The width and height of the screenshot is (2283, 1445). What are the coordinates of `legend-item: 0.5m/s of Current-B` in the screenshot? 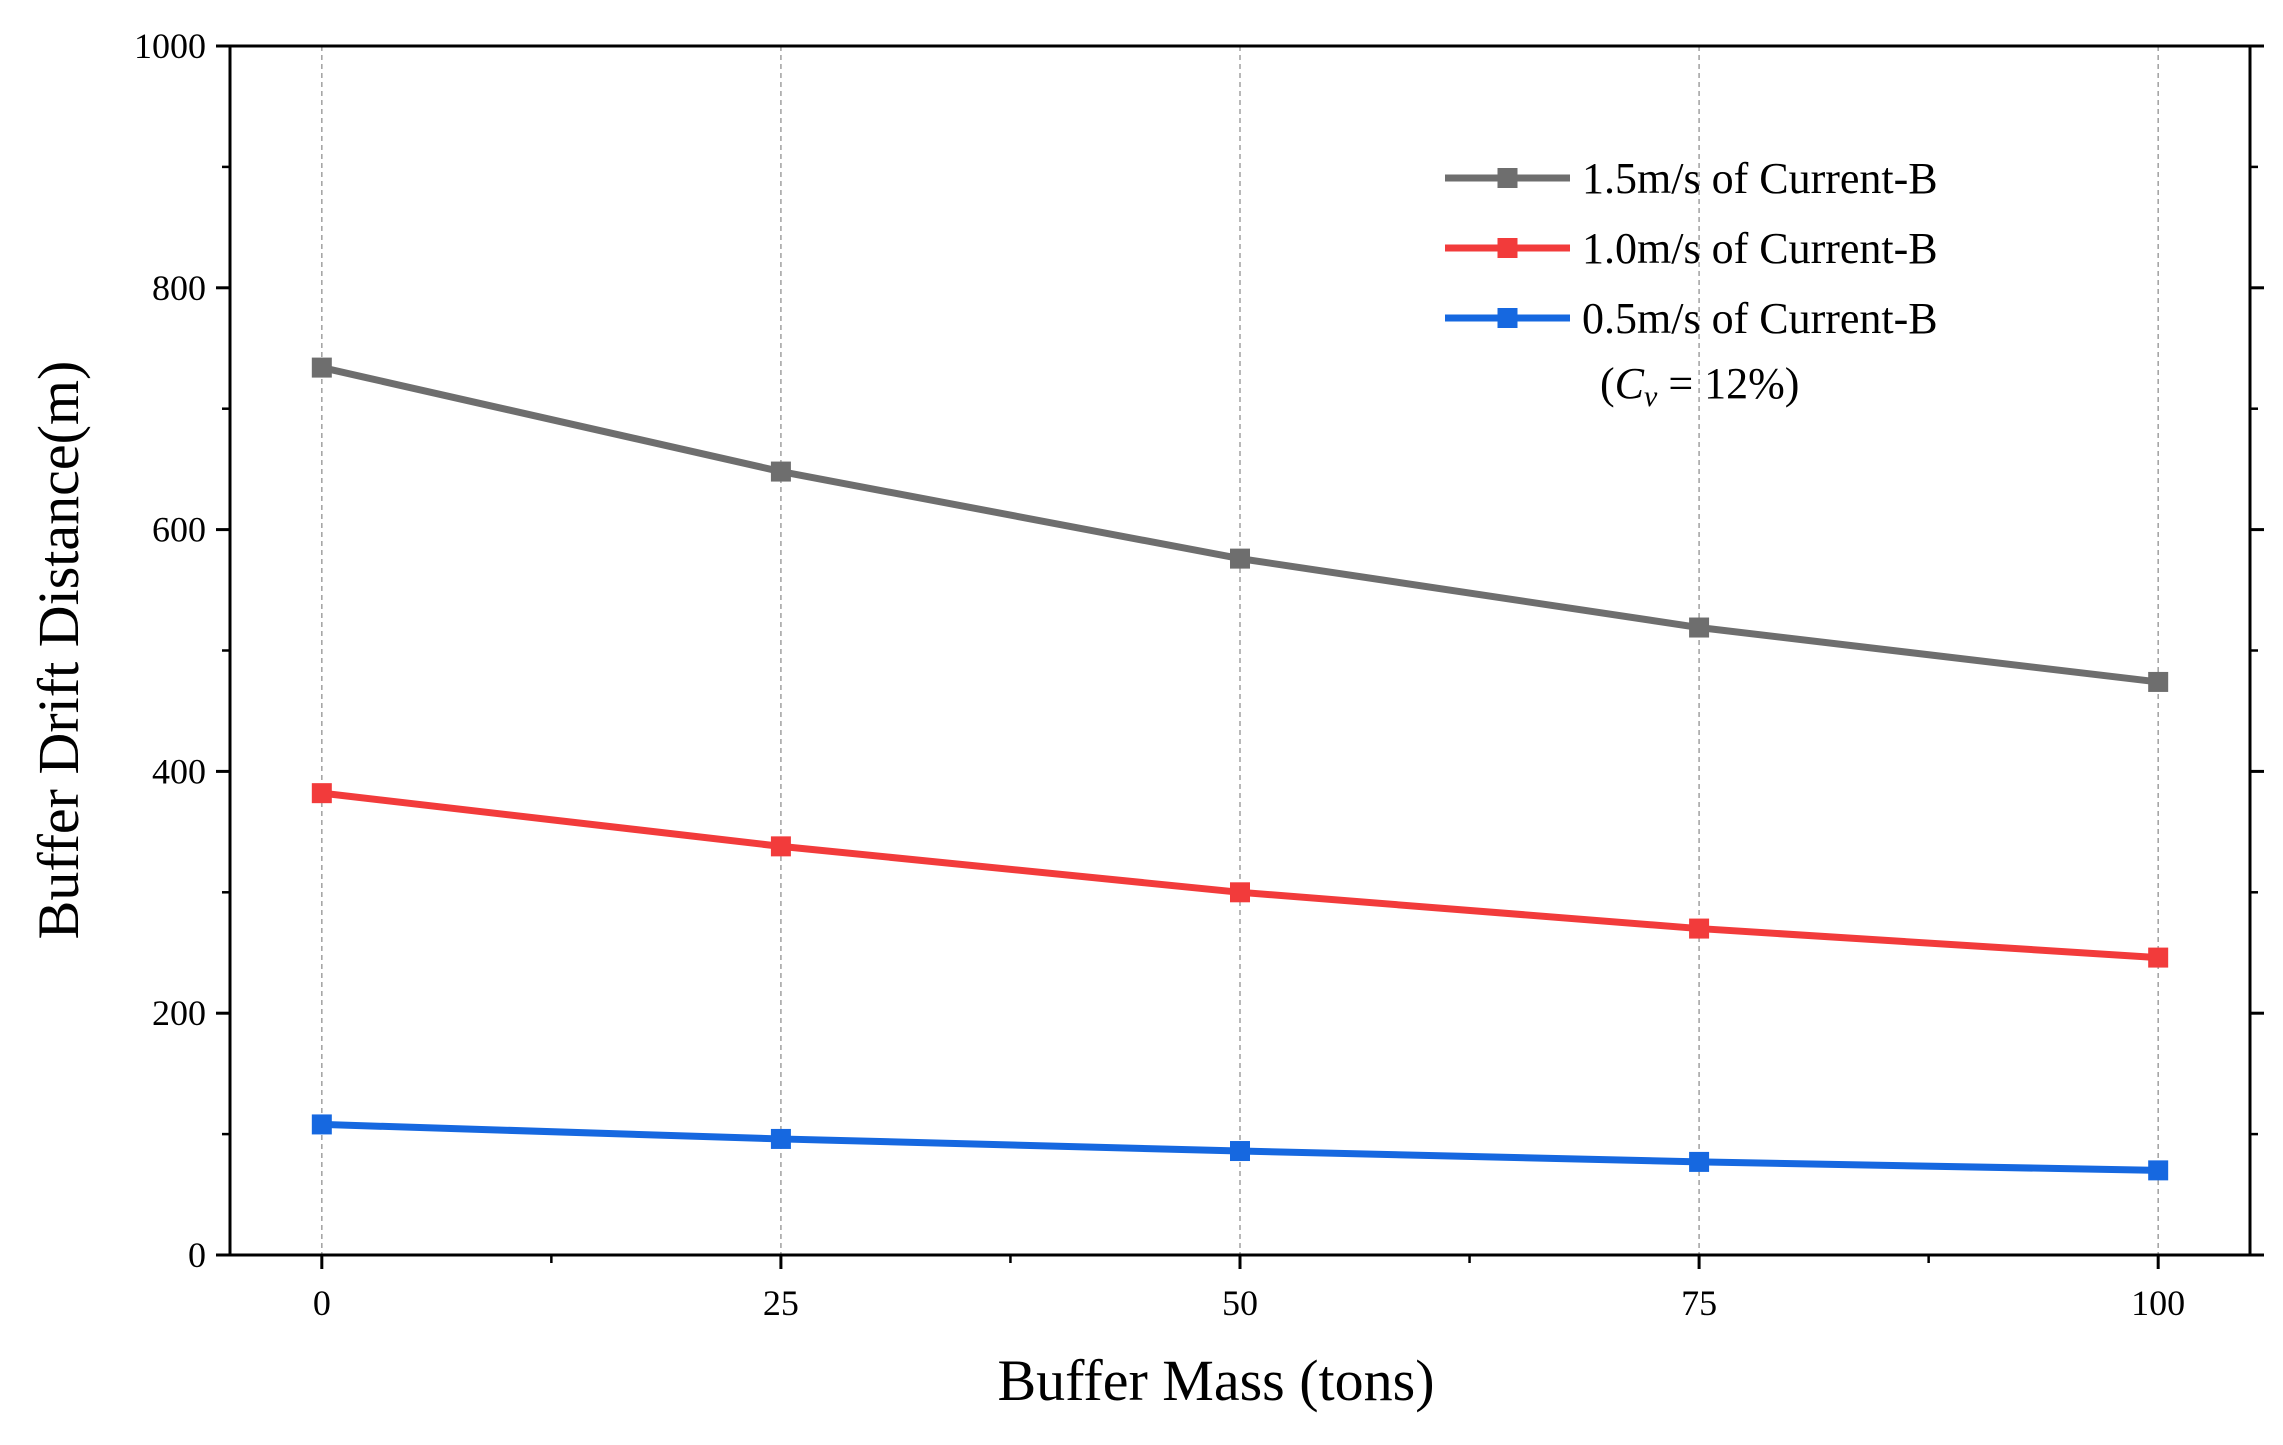 It's located at (1691, 318).